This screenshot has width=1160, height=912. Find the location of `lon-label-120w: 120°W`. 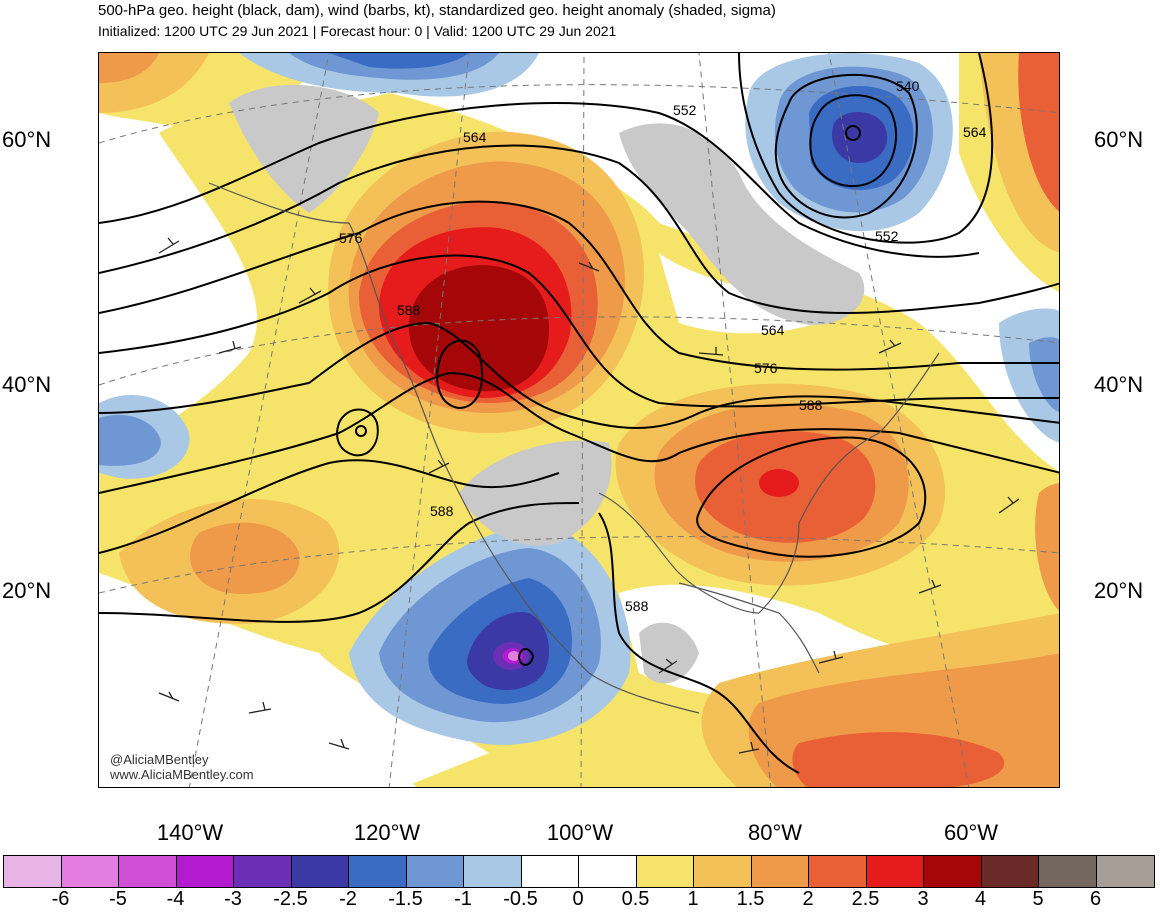

lon-label-120w: 120°W is located at coordinates (387, 832).